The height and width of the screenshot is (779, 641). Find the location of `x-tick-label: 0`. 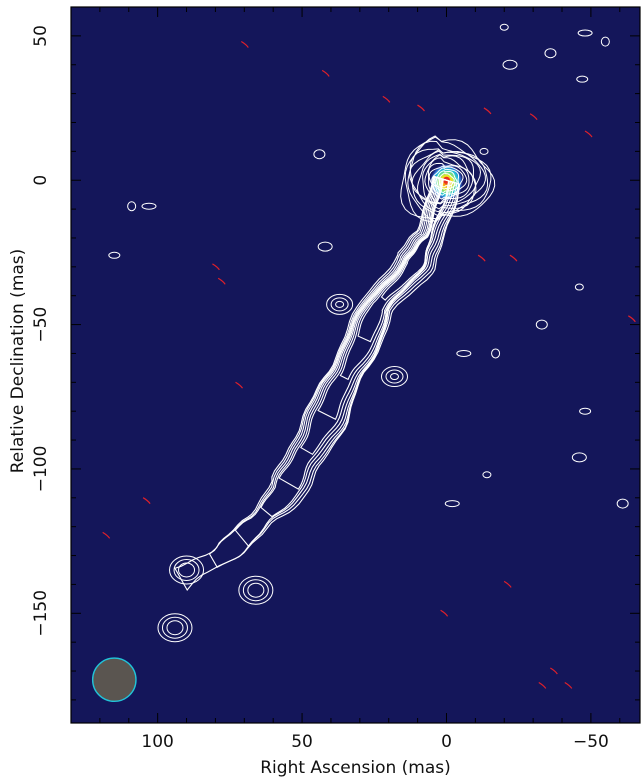

x-tick-label: 0 is located at coordinates (446, 742).